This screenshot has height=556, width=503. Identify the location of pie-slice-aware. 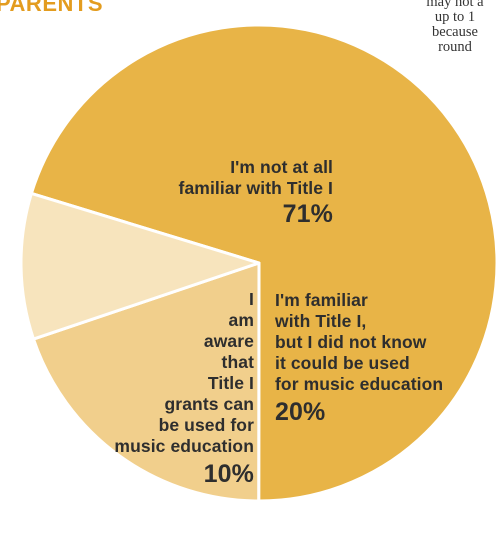
(140, 266).